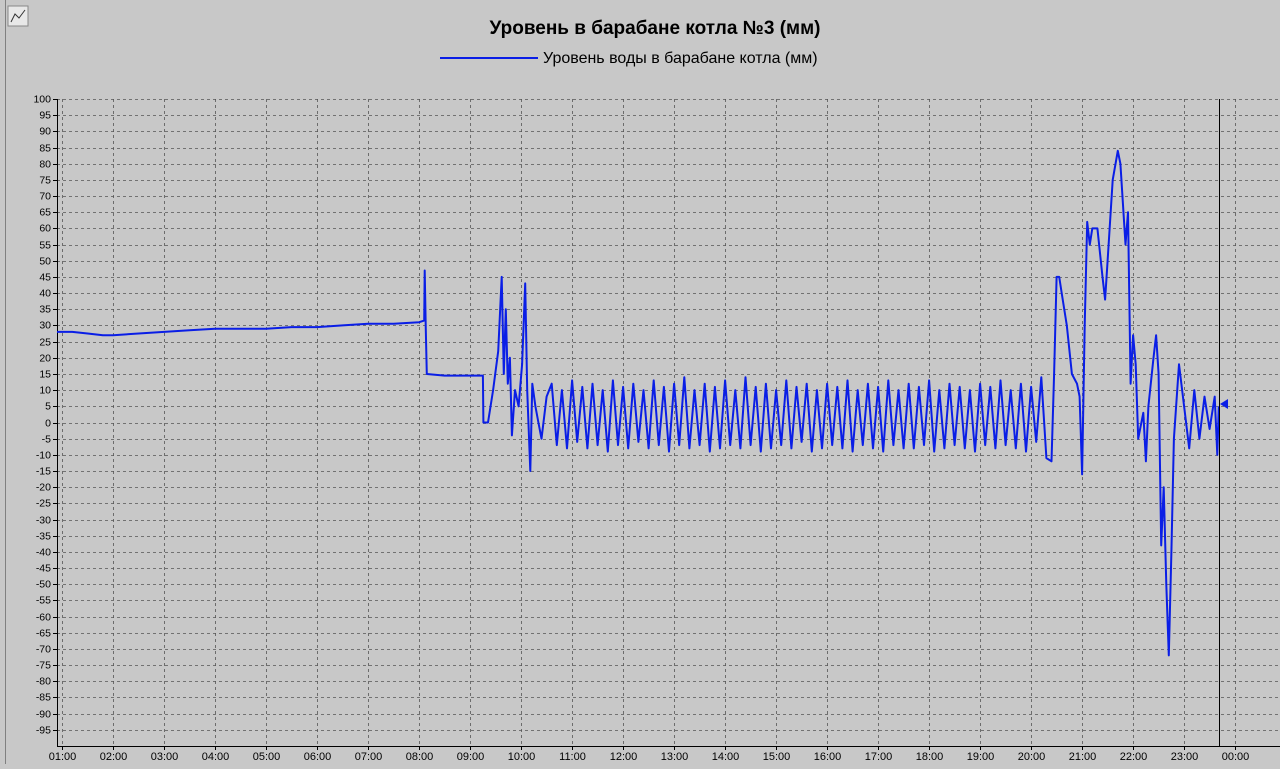  What do you see at coordinates (45, 261) in the screenshot?
I see `y-tick-label: 50` at bounding box center [45, 261].